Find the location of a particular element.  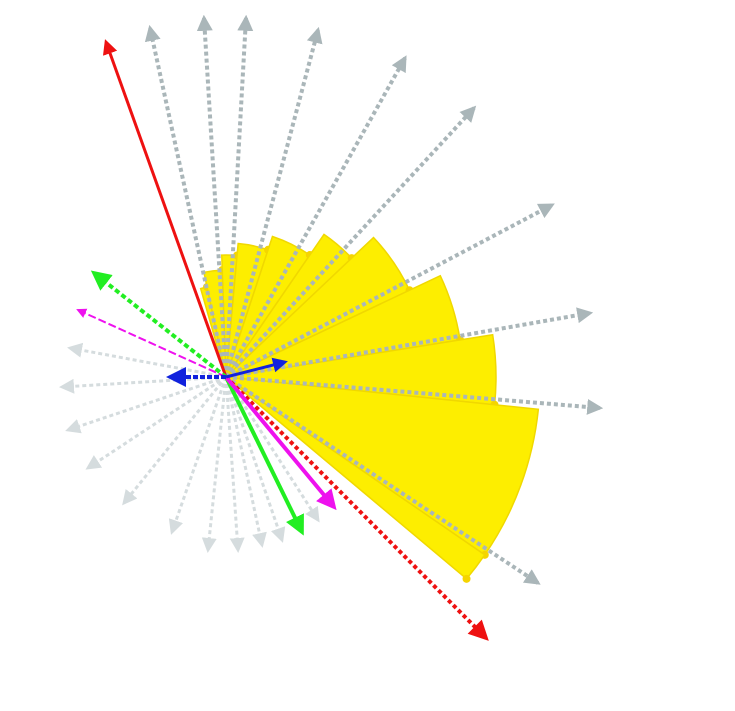

sector is located at coordinates (382, 466).